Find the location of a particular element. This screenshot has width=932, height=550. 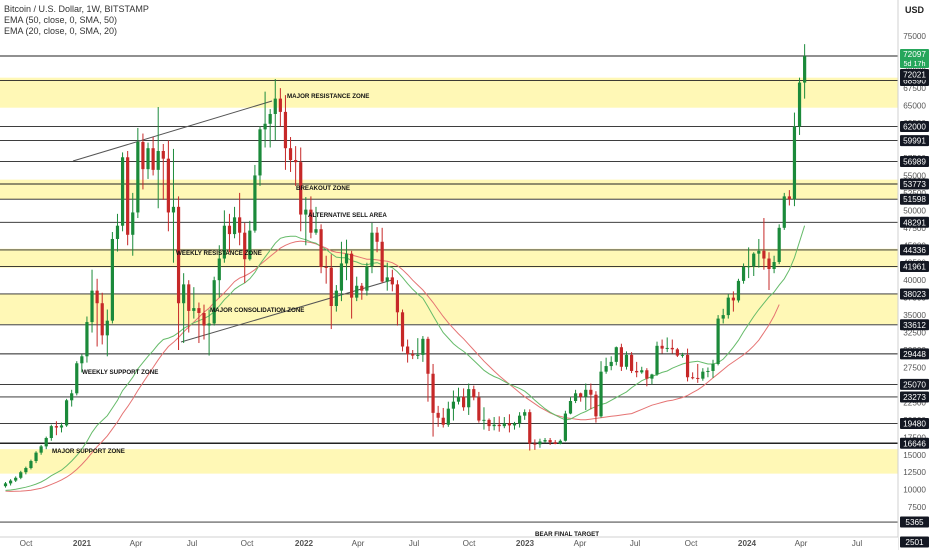

level-tag-label: 38023 is located at coordinates (914, 294).